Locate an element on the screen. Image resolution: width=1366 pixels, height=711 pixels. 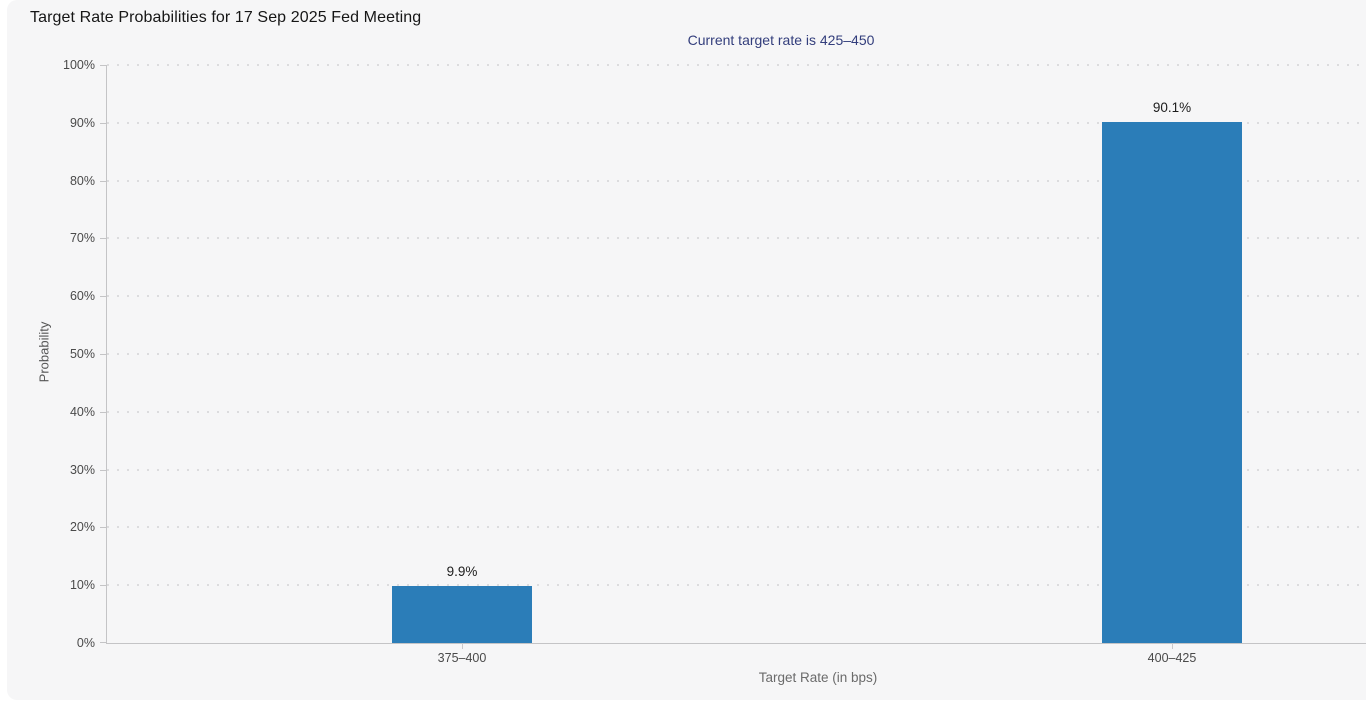
bar-400–425 is located at coordinates (1172, 382).